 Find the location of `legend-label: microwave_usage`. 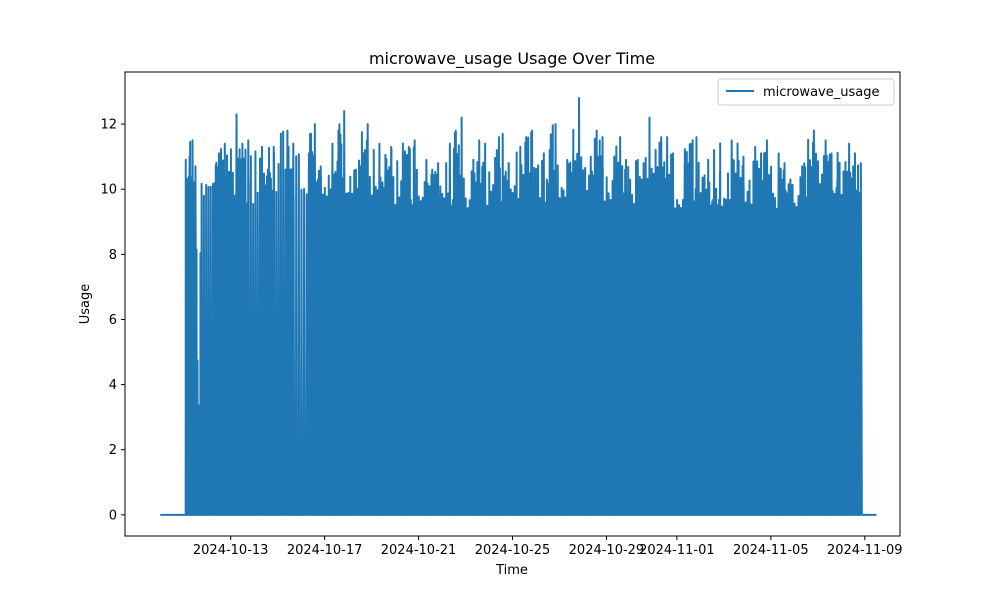

legend-label: microwave_usage is located at coordinates (821, 92).